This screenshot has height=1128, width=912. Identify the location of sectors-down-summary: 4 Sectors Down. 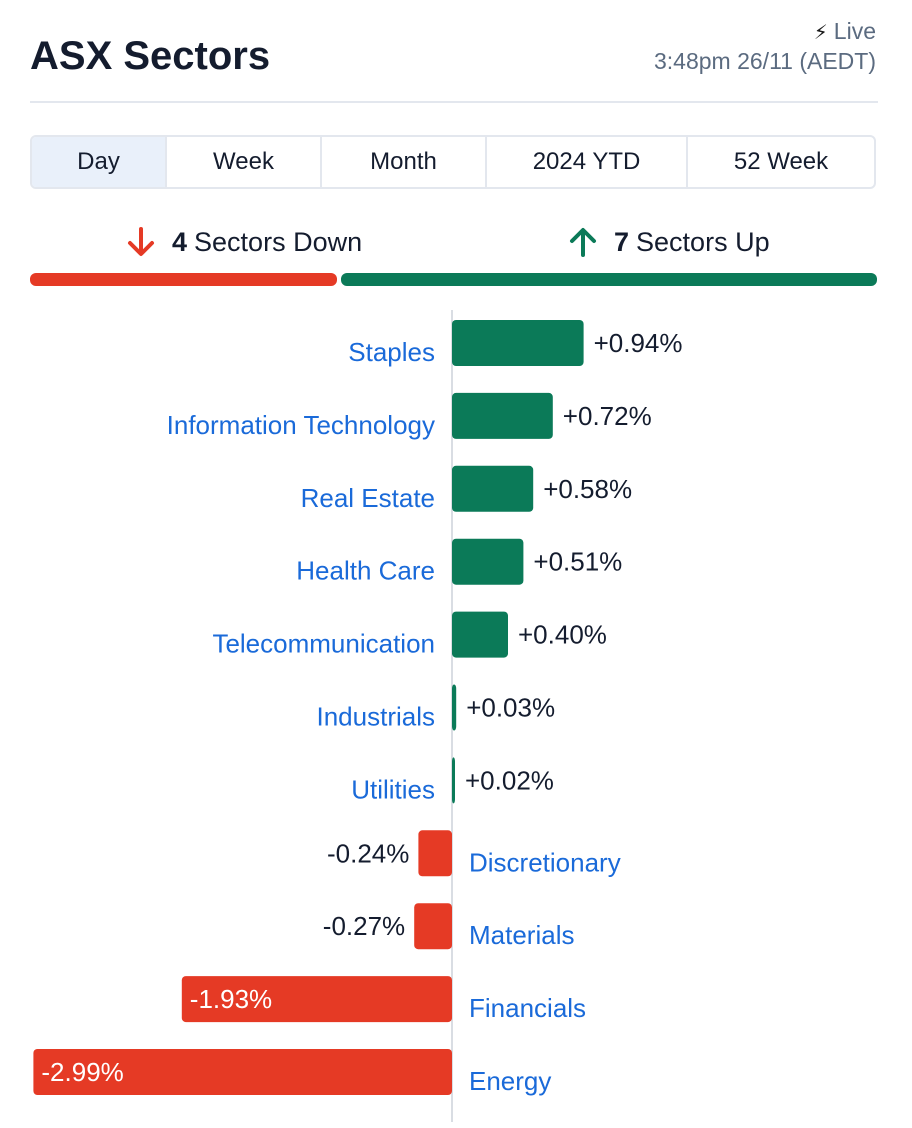
(243, 242).